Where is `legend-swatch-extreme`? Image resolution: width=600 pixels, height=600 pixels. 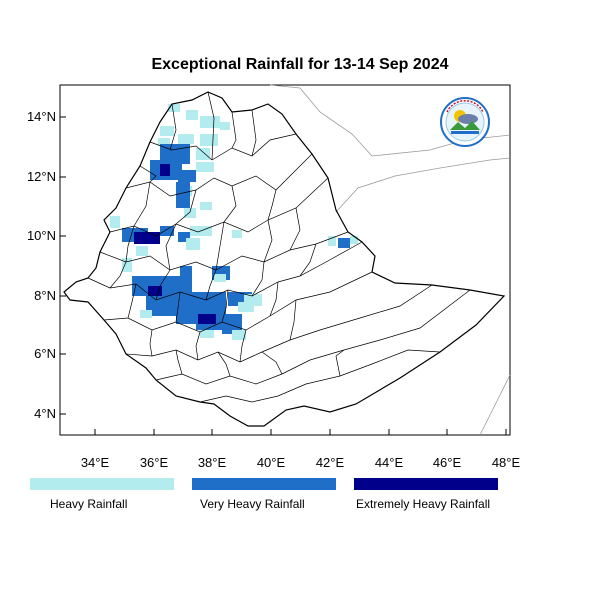
legend-swatch-extreme is located at coordinates (426, 484).